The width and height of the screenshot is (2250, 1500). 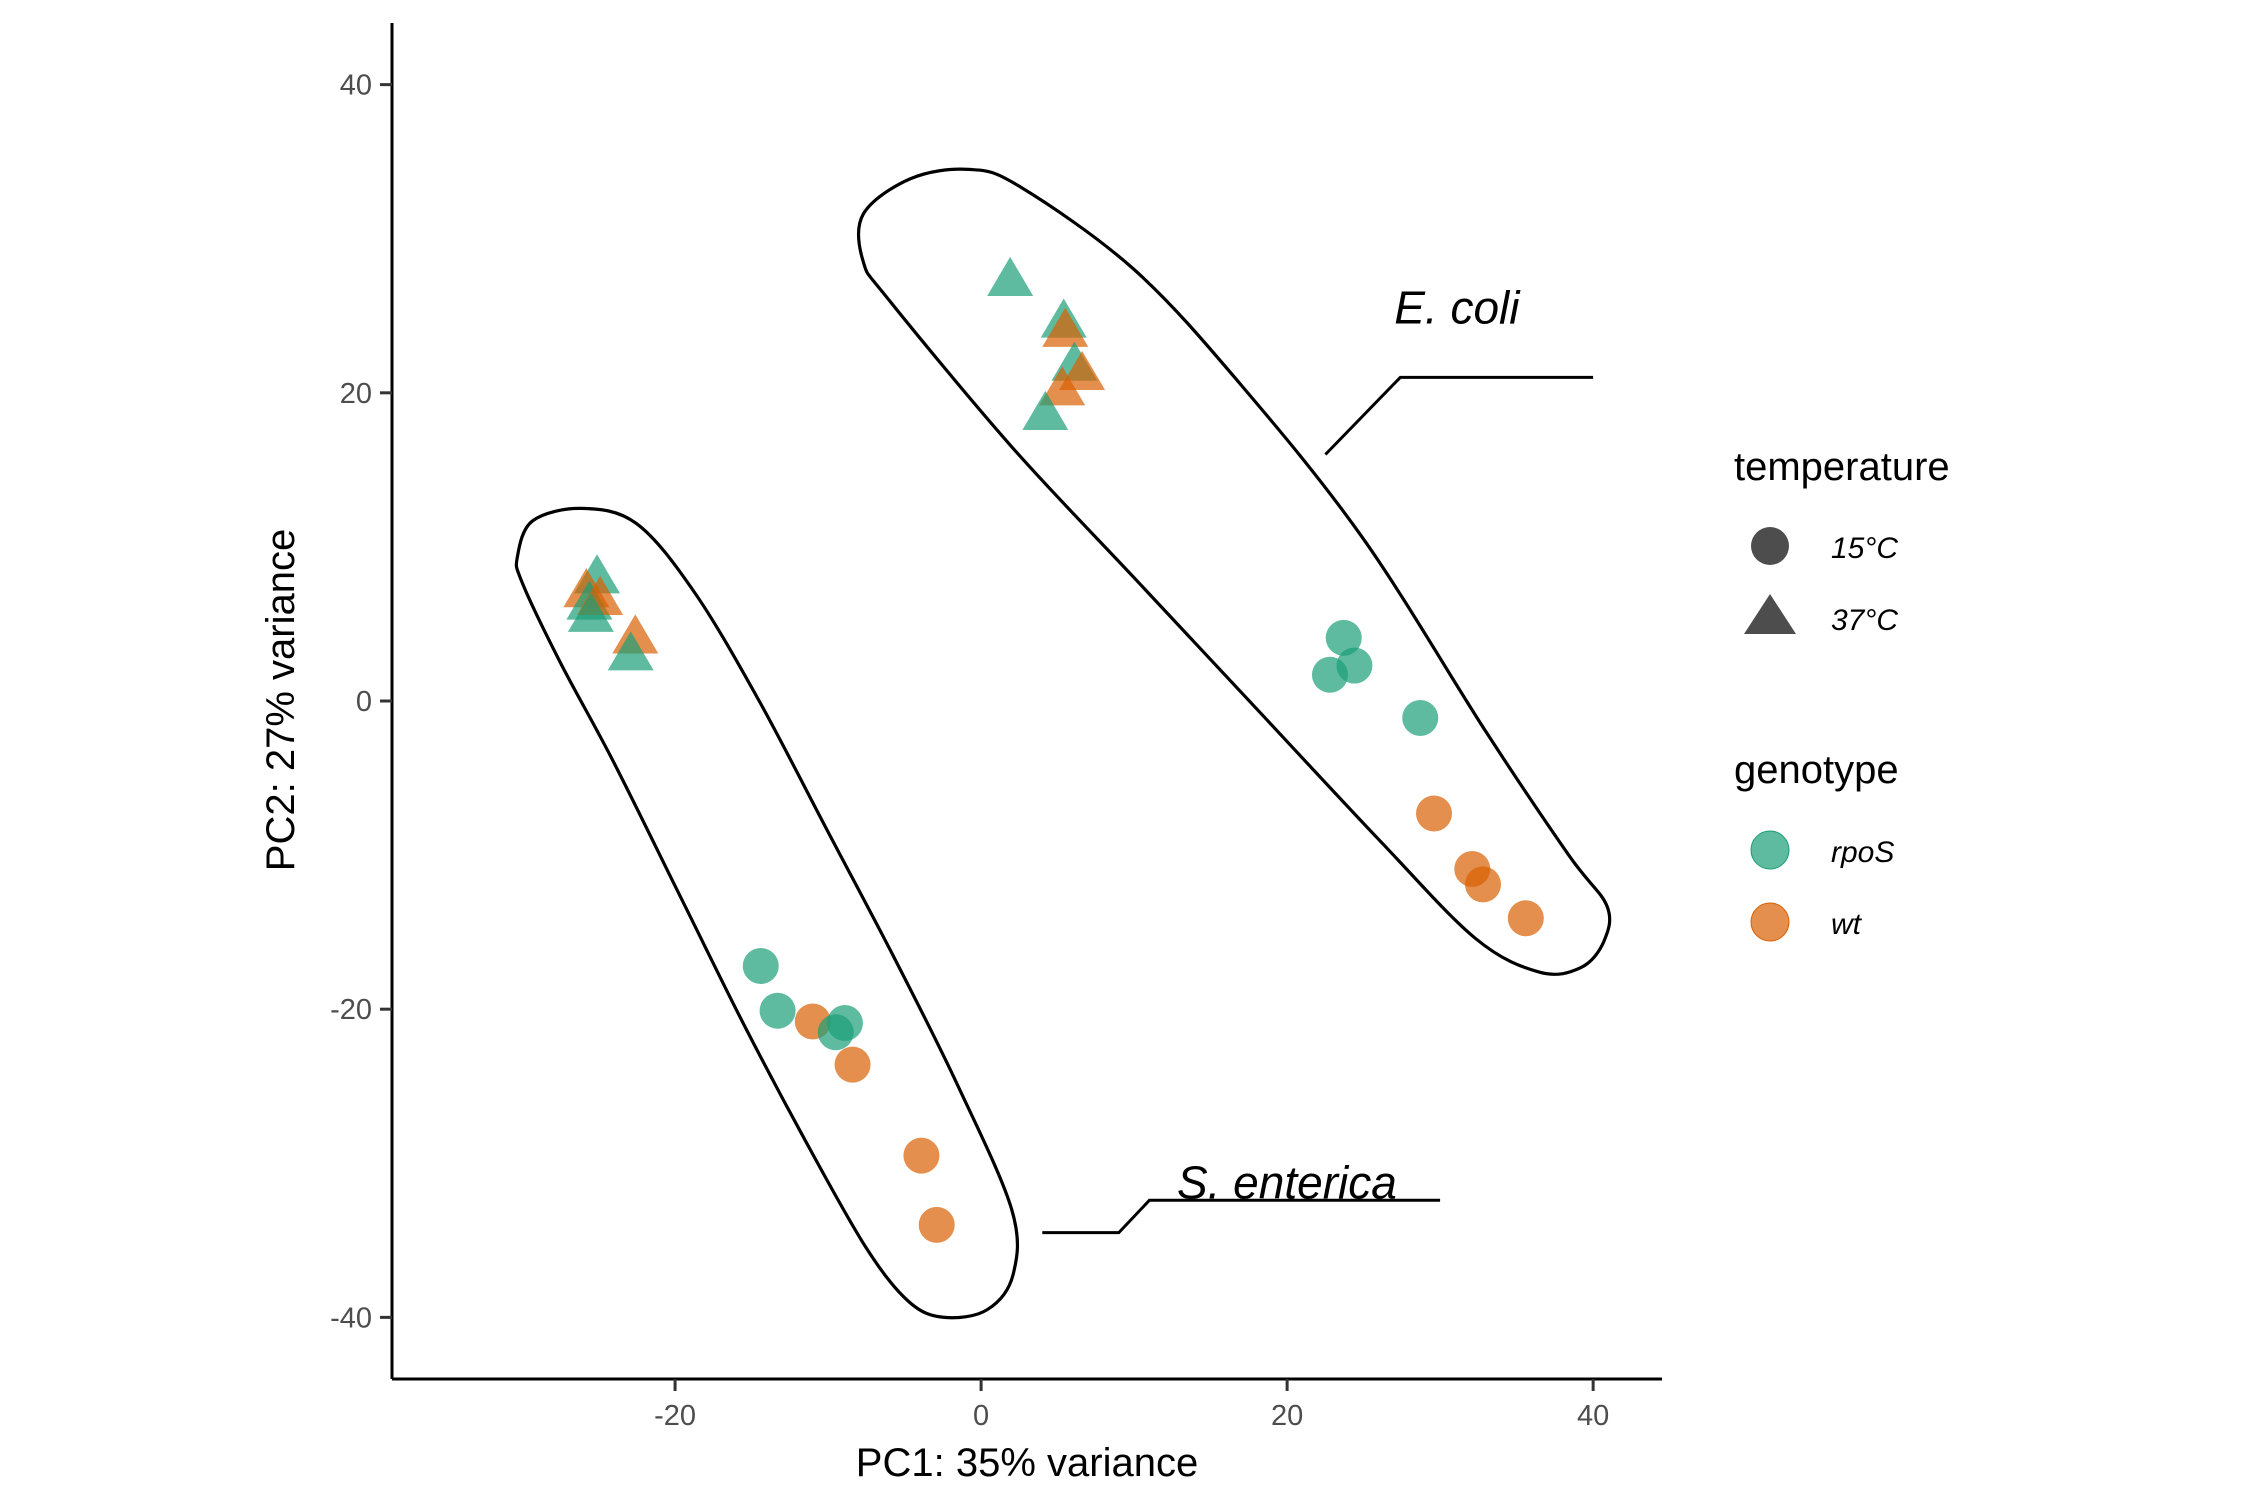 I want to click on y-tick-label: 40, so click(x=356, y=86).